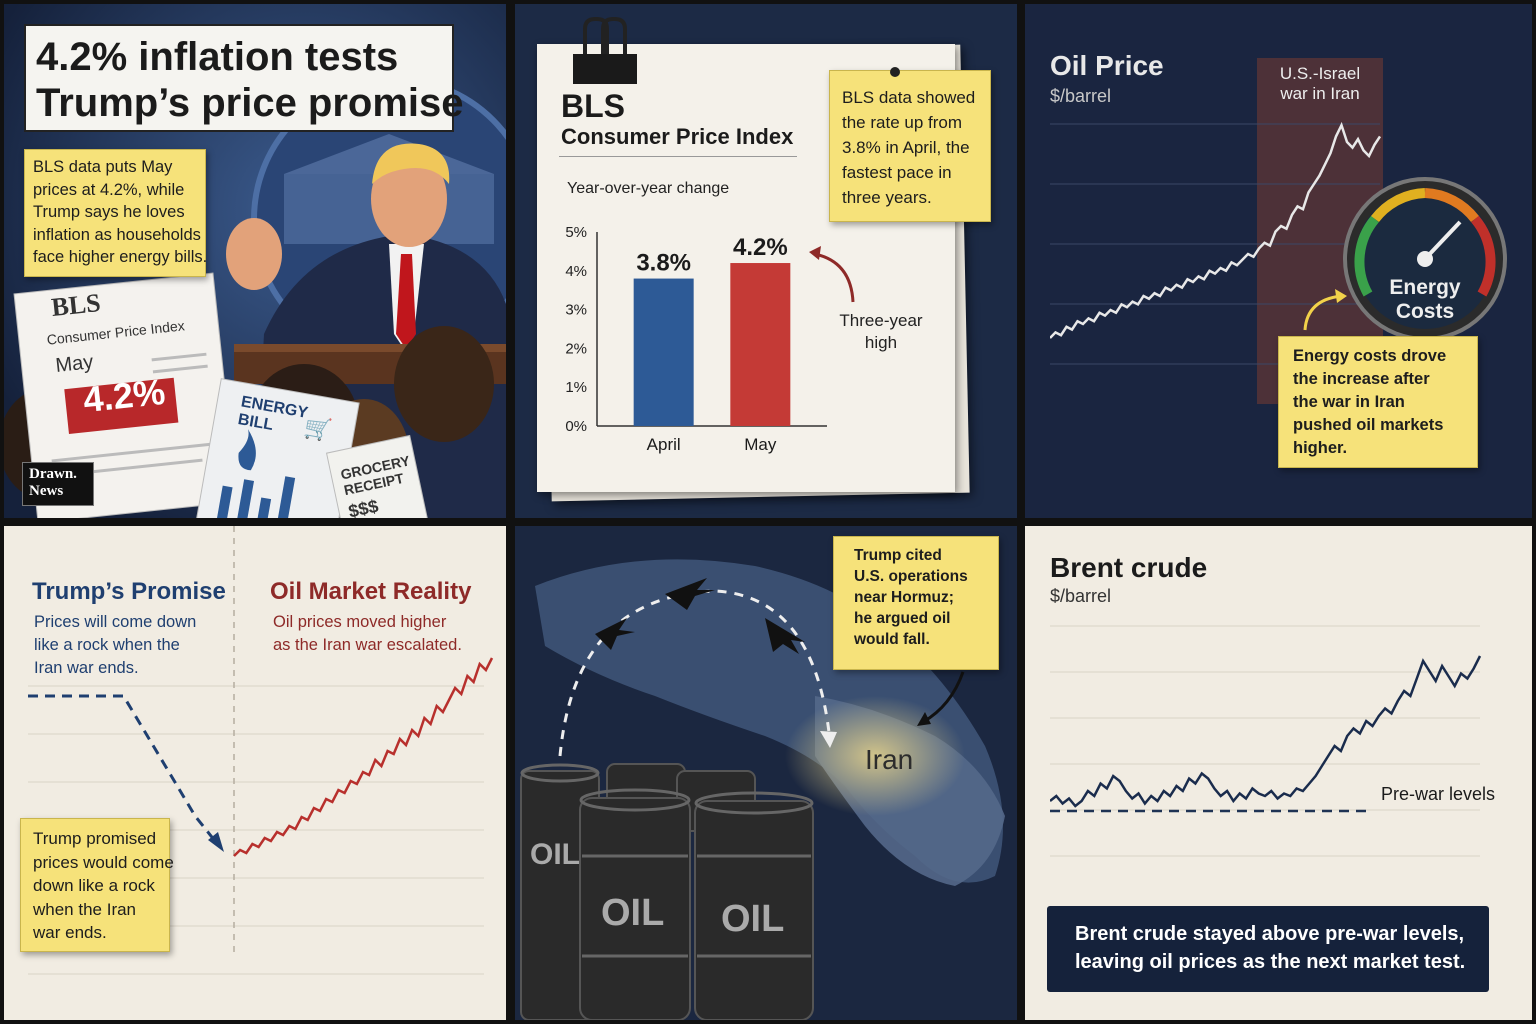 This screenshot has height=1024, width=1536. What do you see at coordinates (1216, 230) in the screenshot?
I see `oil-price-series` at bounding box center [1216, 230].